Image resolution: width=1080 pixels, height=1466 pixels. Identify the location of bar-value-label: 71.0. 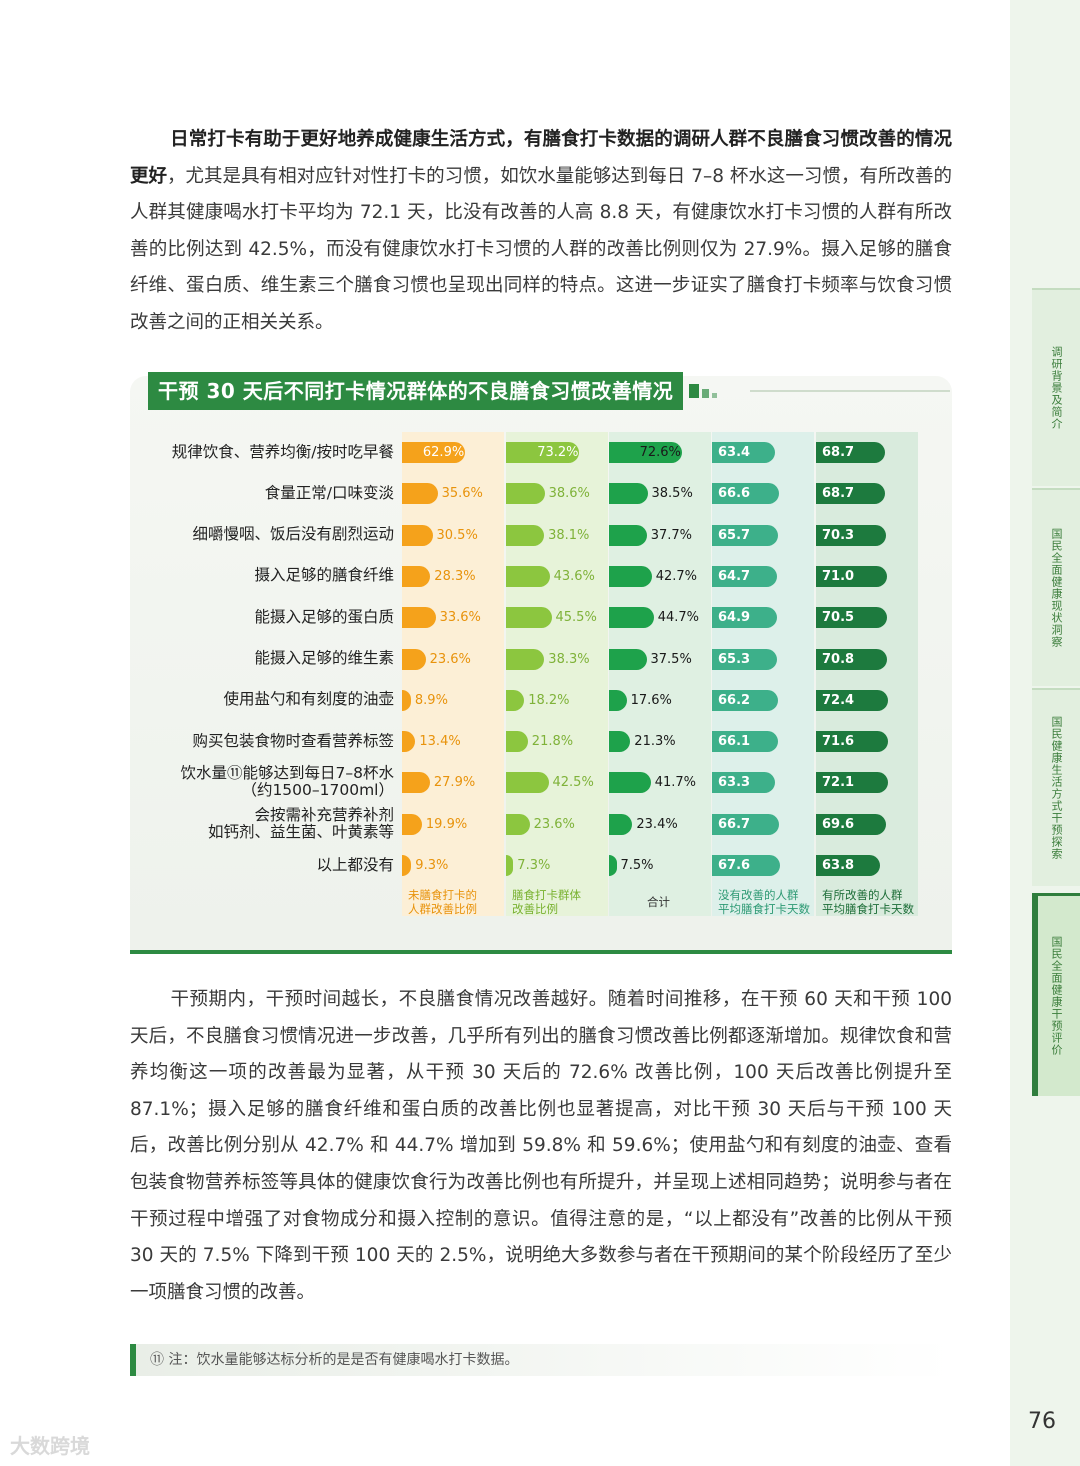
(838, 576).